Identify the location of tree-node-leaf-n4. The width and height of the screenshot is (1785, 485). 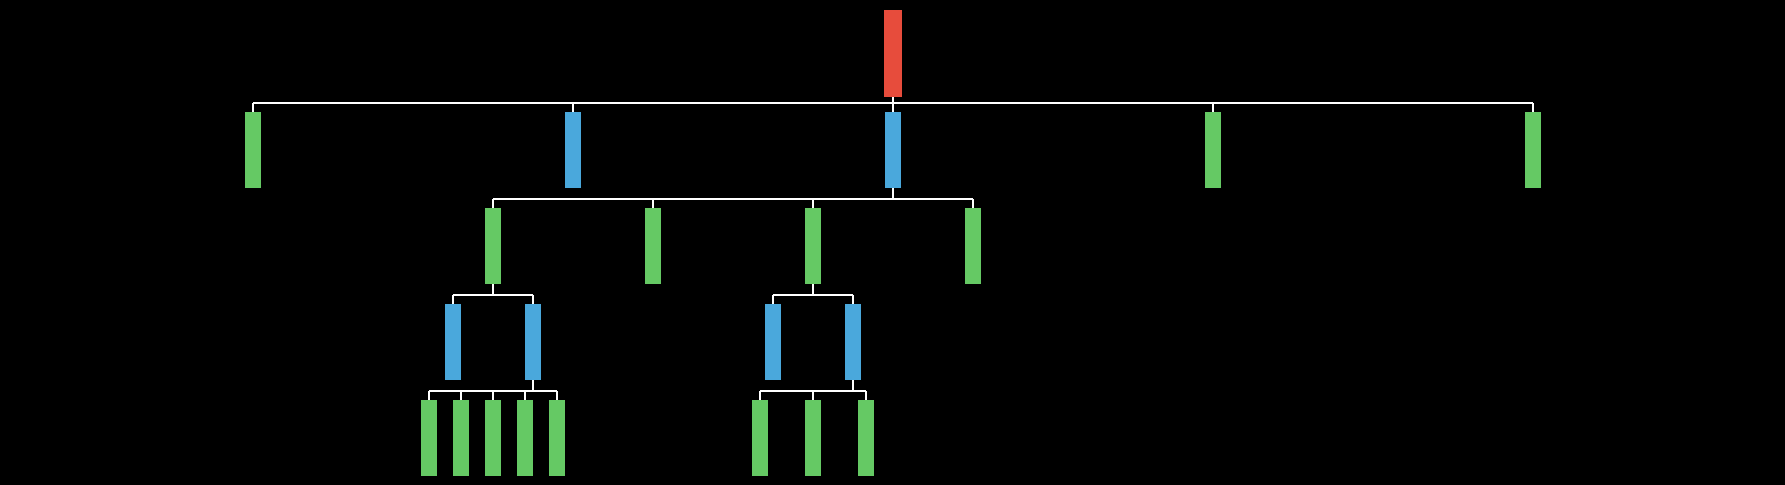
(1213, 150).